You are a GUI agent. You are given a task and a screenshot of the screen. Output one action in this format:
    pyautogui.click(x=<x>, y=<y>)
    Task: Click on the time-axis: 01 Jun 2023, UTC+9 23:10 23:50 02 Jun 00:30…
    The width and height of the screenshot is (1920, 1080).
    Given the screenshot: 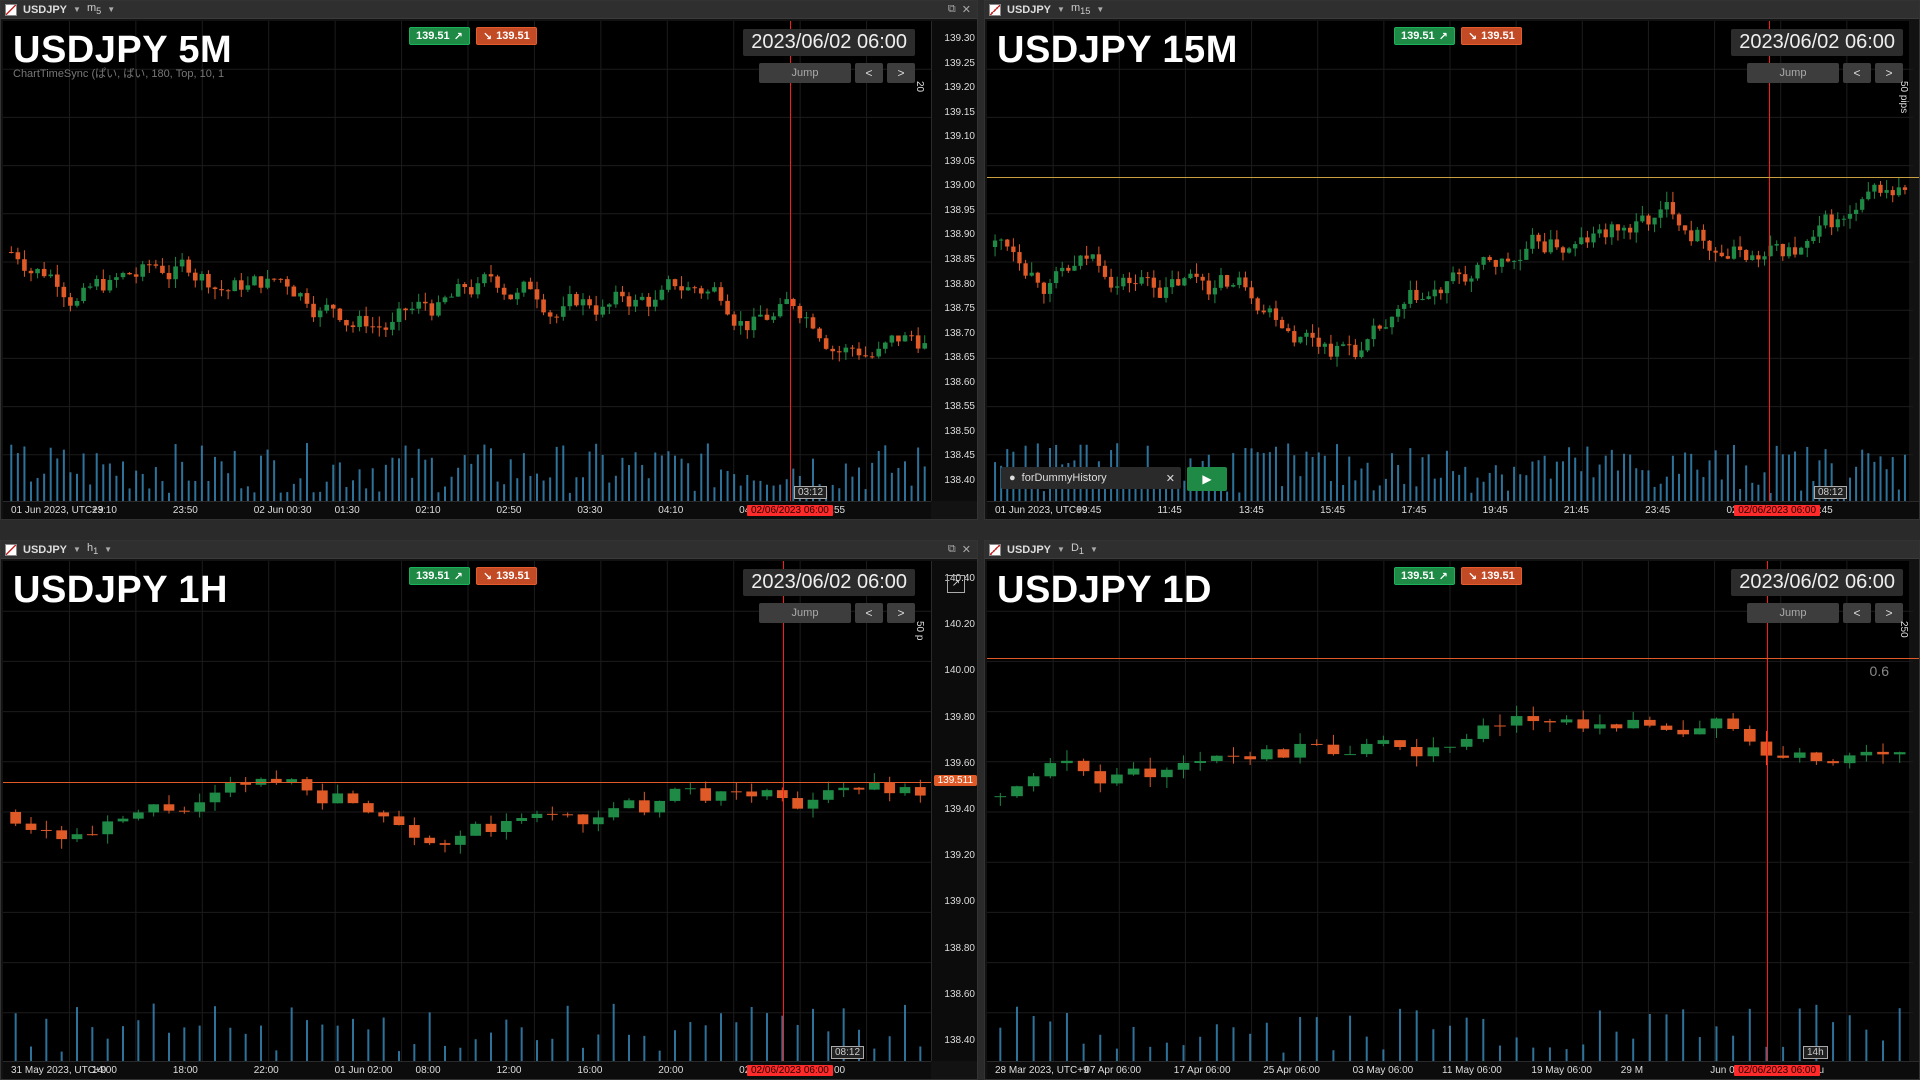 What is the action you would take?
    pyautogui.click(x=467, y=510)
    